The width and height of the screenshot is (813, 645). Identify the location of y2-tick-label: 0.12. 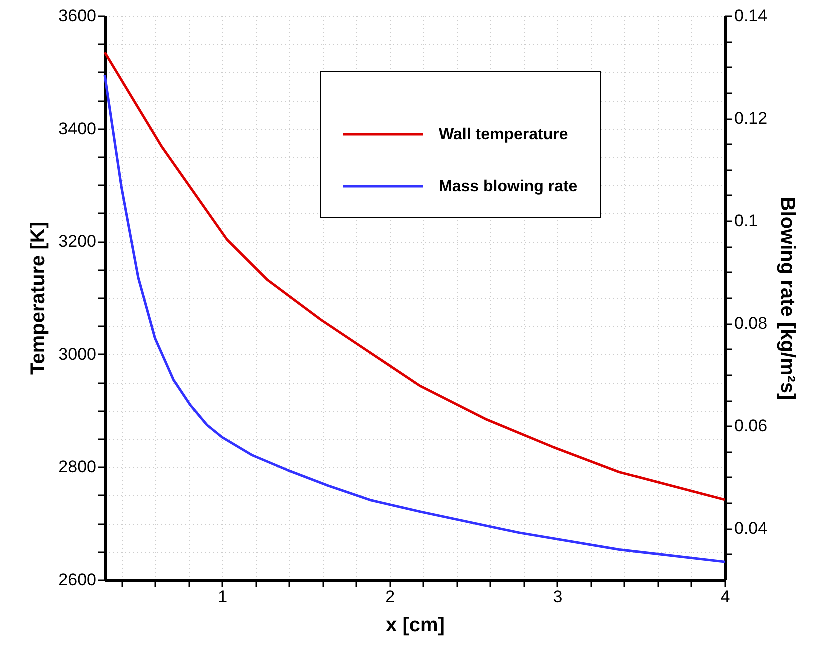
(751, 118).